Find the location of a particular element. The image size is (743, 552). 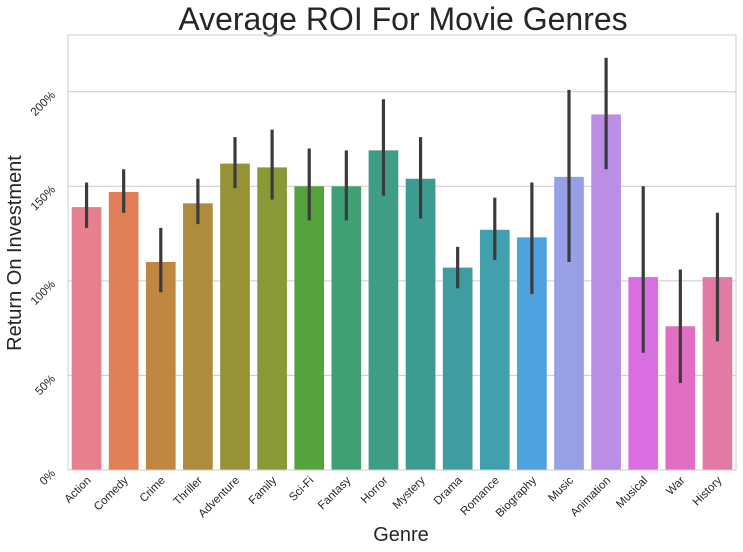

bar-animation is located at coordinates (606, 292).